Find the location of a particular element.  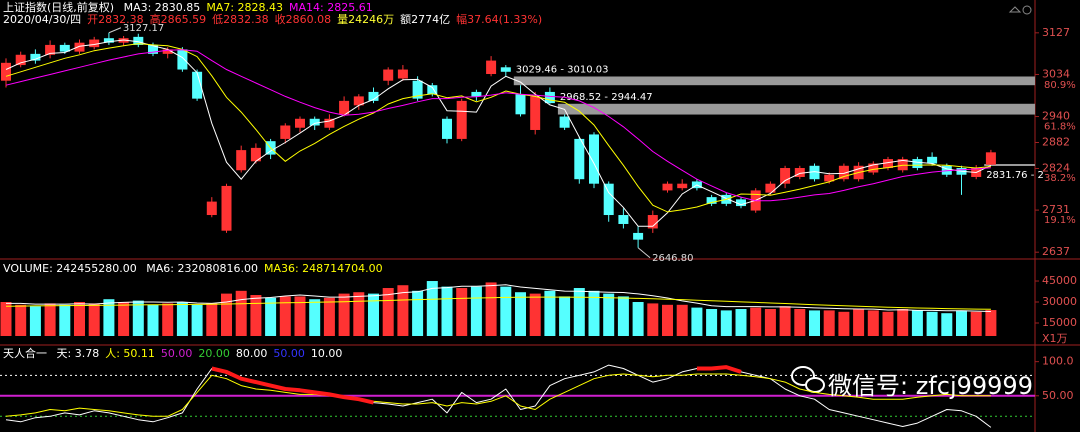

y-tick-label: 2940 is located at coordinates (1056, 116).